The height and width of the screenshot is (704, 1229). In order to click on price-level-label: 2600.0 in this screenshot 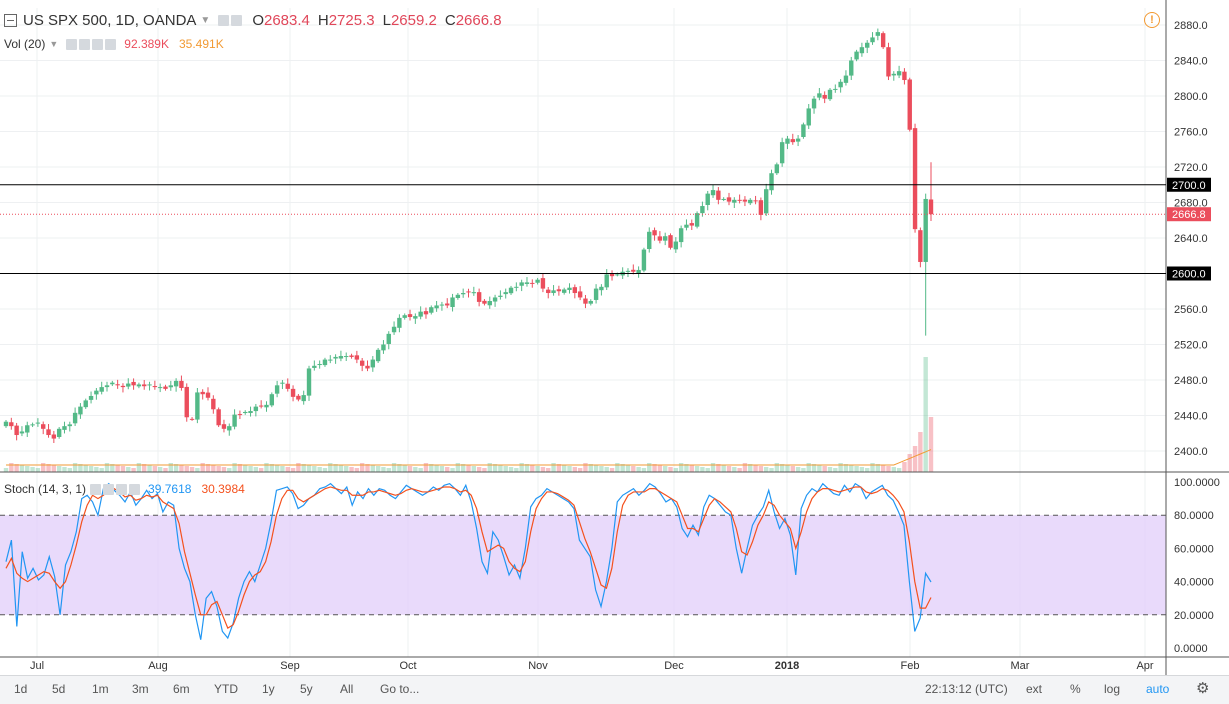, I will do `click(1189, 275)`.